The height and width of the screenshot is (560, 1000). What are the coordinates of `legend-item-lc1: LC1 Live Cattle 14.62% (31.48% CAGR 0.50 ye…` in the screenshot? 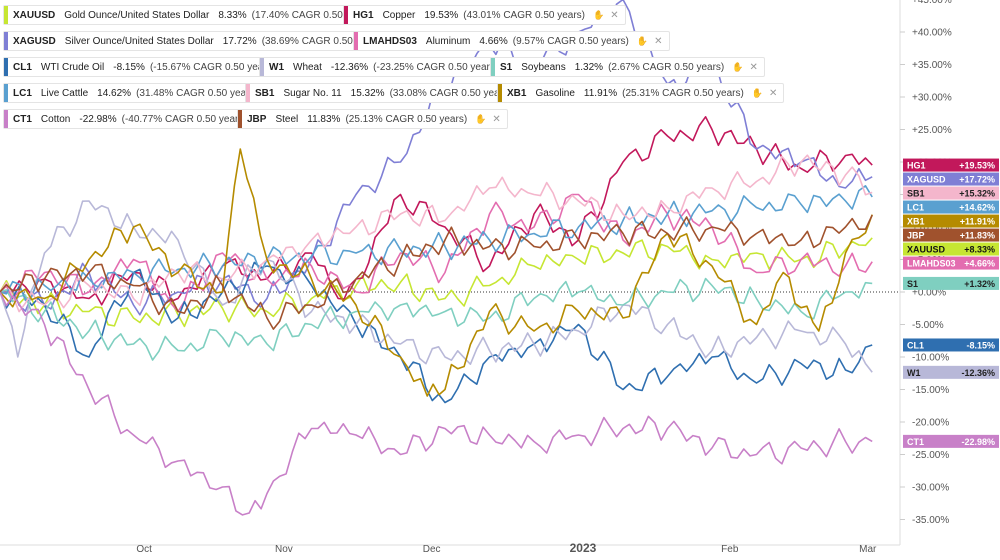 It's located at (151, 93).